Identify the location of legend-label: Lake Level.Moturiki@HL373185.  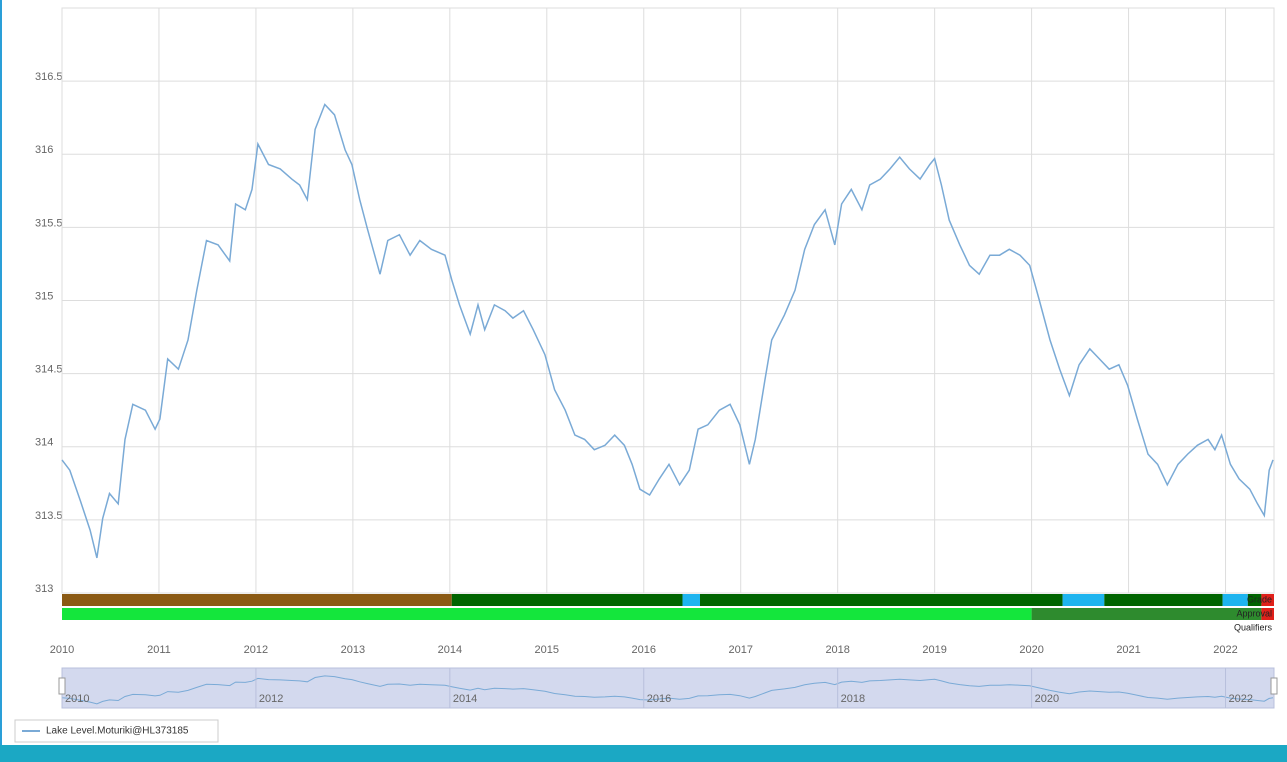
(117, 731).